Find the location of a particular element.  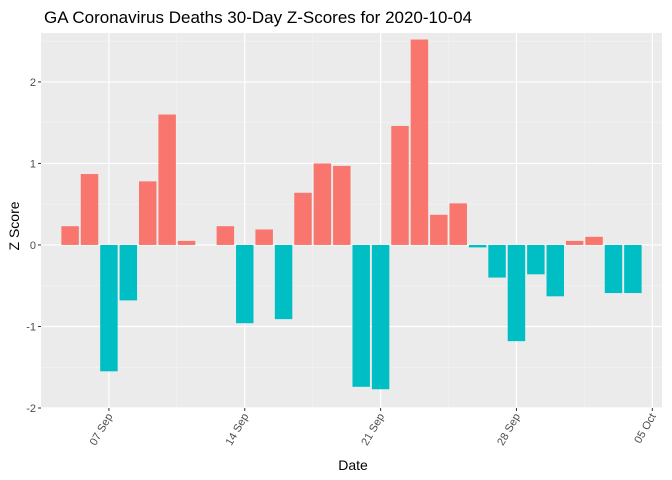

x-tick-label: 14 Sep is located at coordinates (238, 430).